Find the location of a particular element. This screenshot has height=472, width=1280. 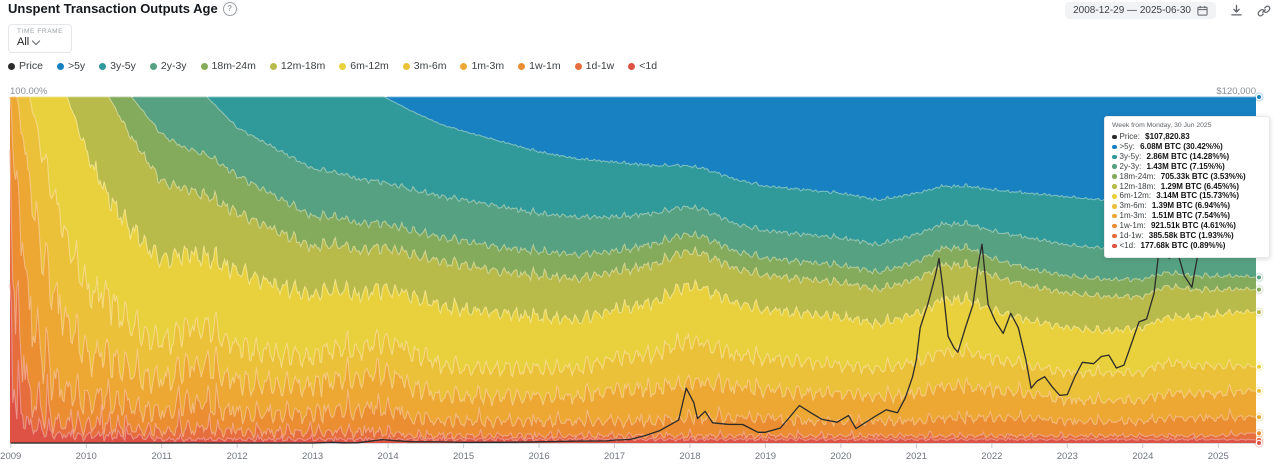

legend-item-5y: >5y is located at coordinates (71, 66).